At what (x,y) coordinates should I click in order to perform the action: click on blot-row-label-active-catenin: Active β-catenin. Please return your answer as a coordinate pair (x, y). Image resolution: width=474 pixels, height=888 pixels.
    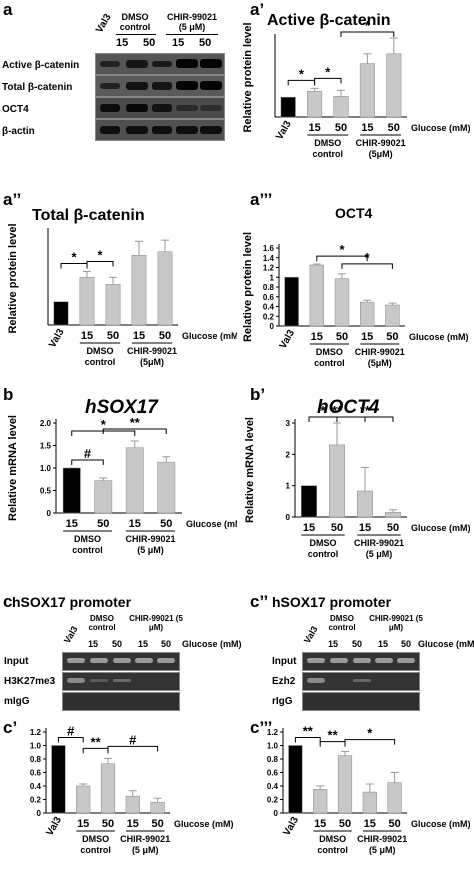
    Looking at the image, I should click on (41, 65).